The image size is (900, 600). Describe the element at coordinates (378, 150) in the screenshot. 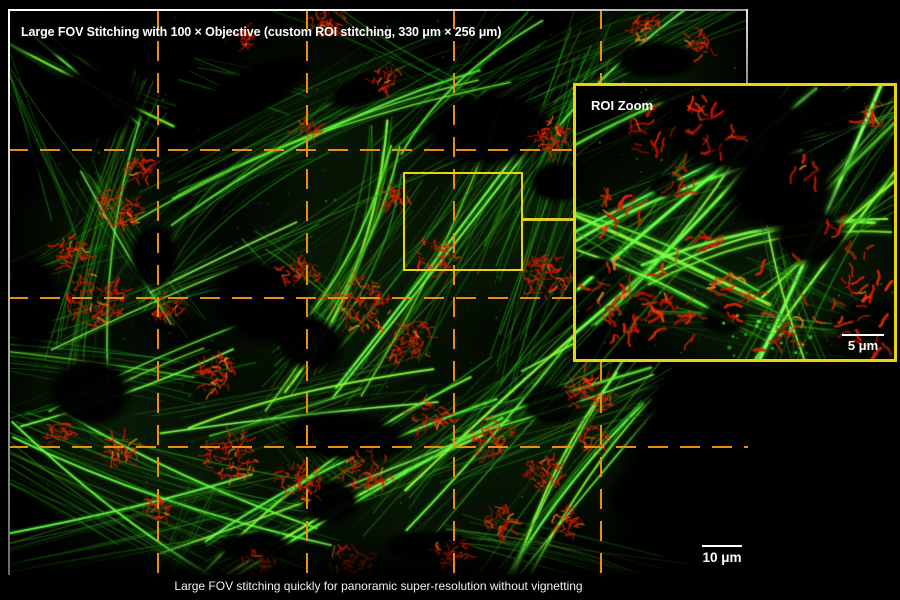

I see `stitch-grid-line-h1` at that location.